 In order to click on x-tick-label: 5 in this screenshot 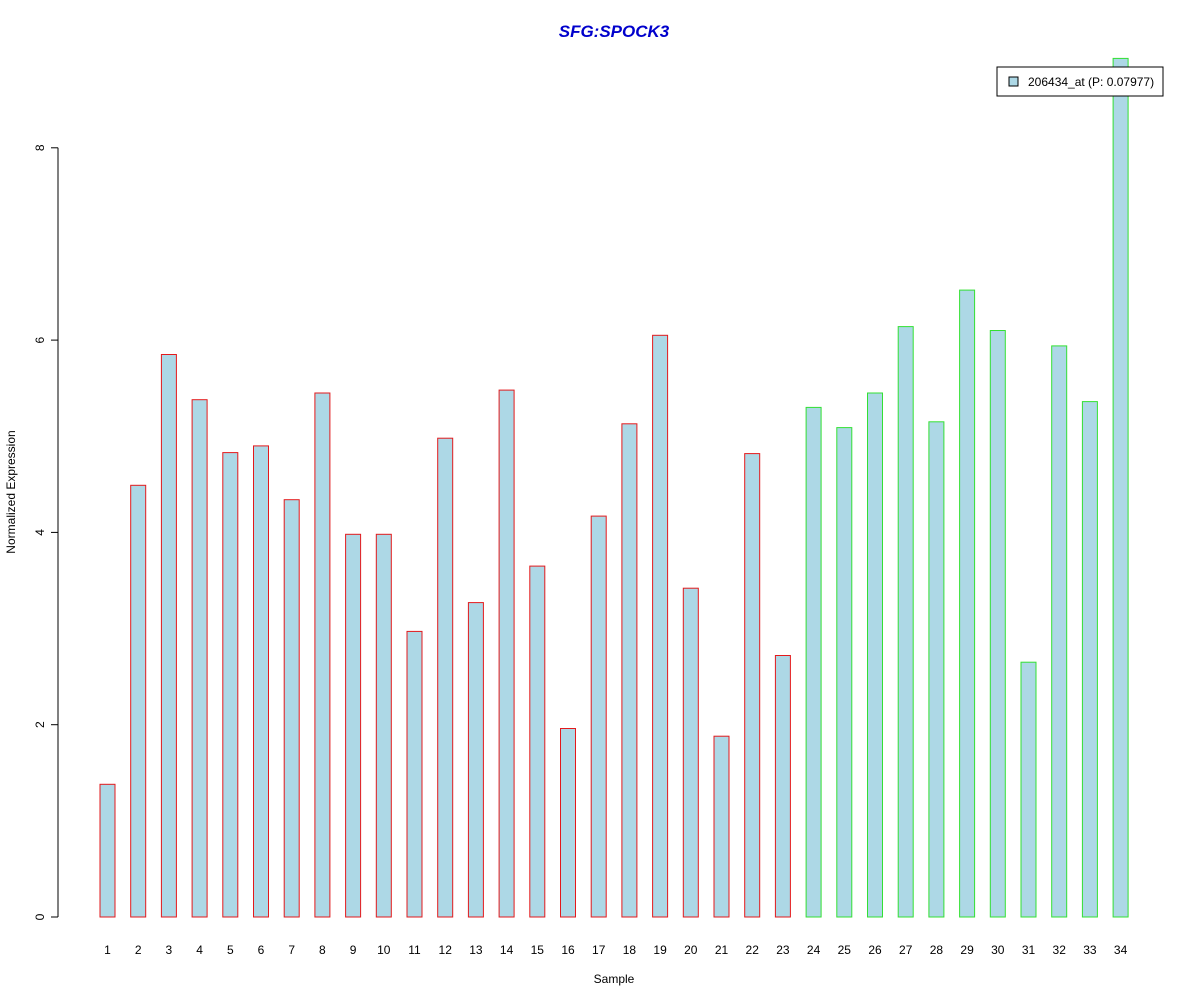, I will do `click(230, 950)`.